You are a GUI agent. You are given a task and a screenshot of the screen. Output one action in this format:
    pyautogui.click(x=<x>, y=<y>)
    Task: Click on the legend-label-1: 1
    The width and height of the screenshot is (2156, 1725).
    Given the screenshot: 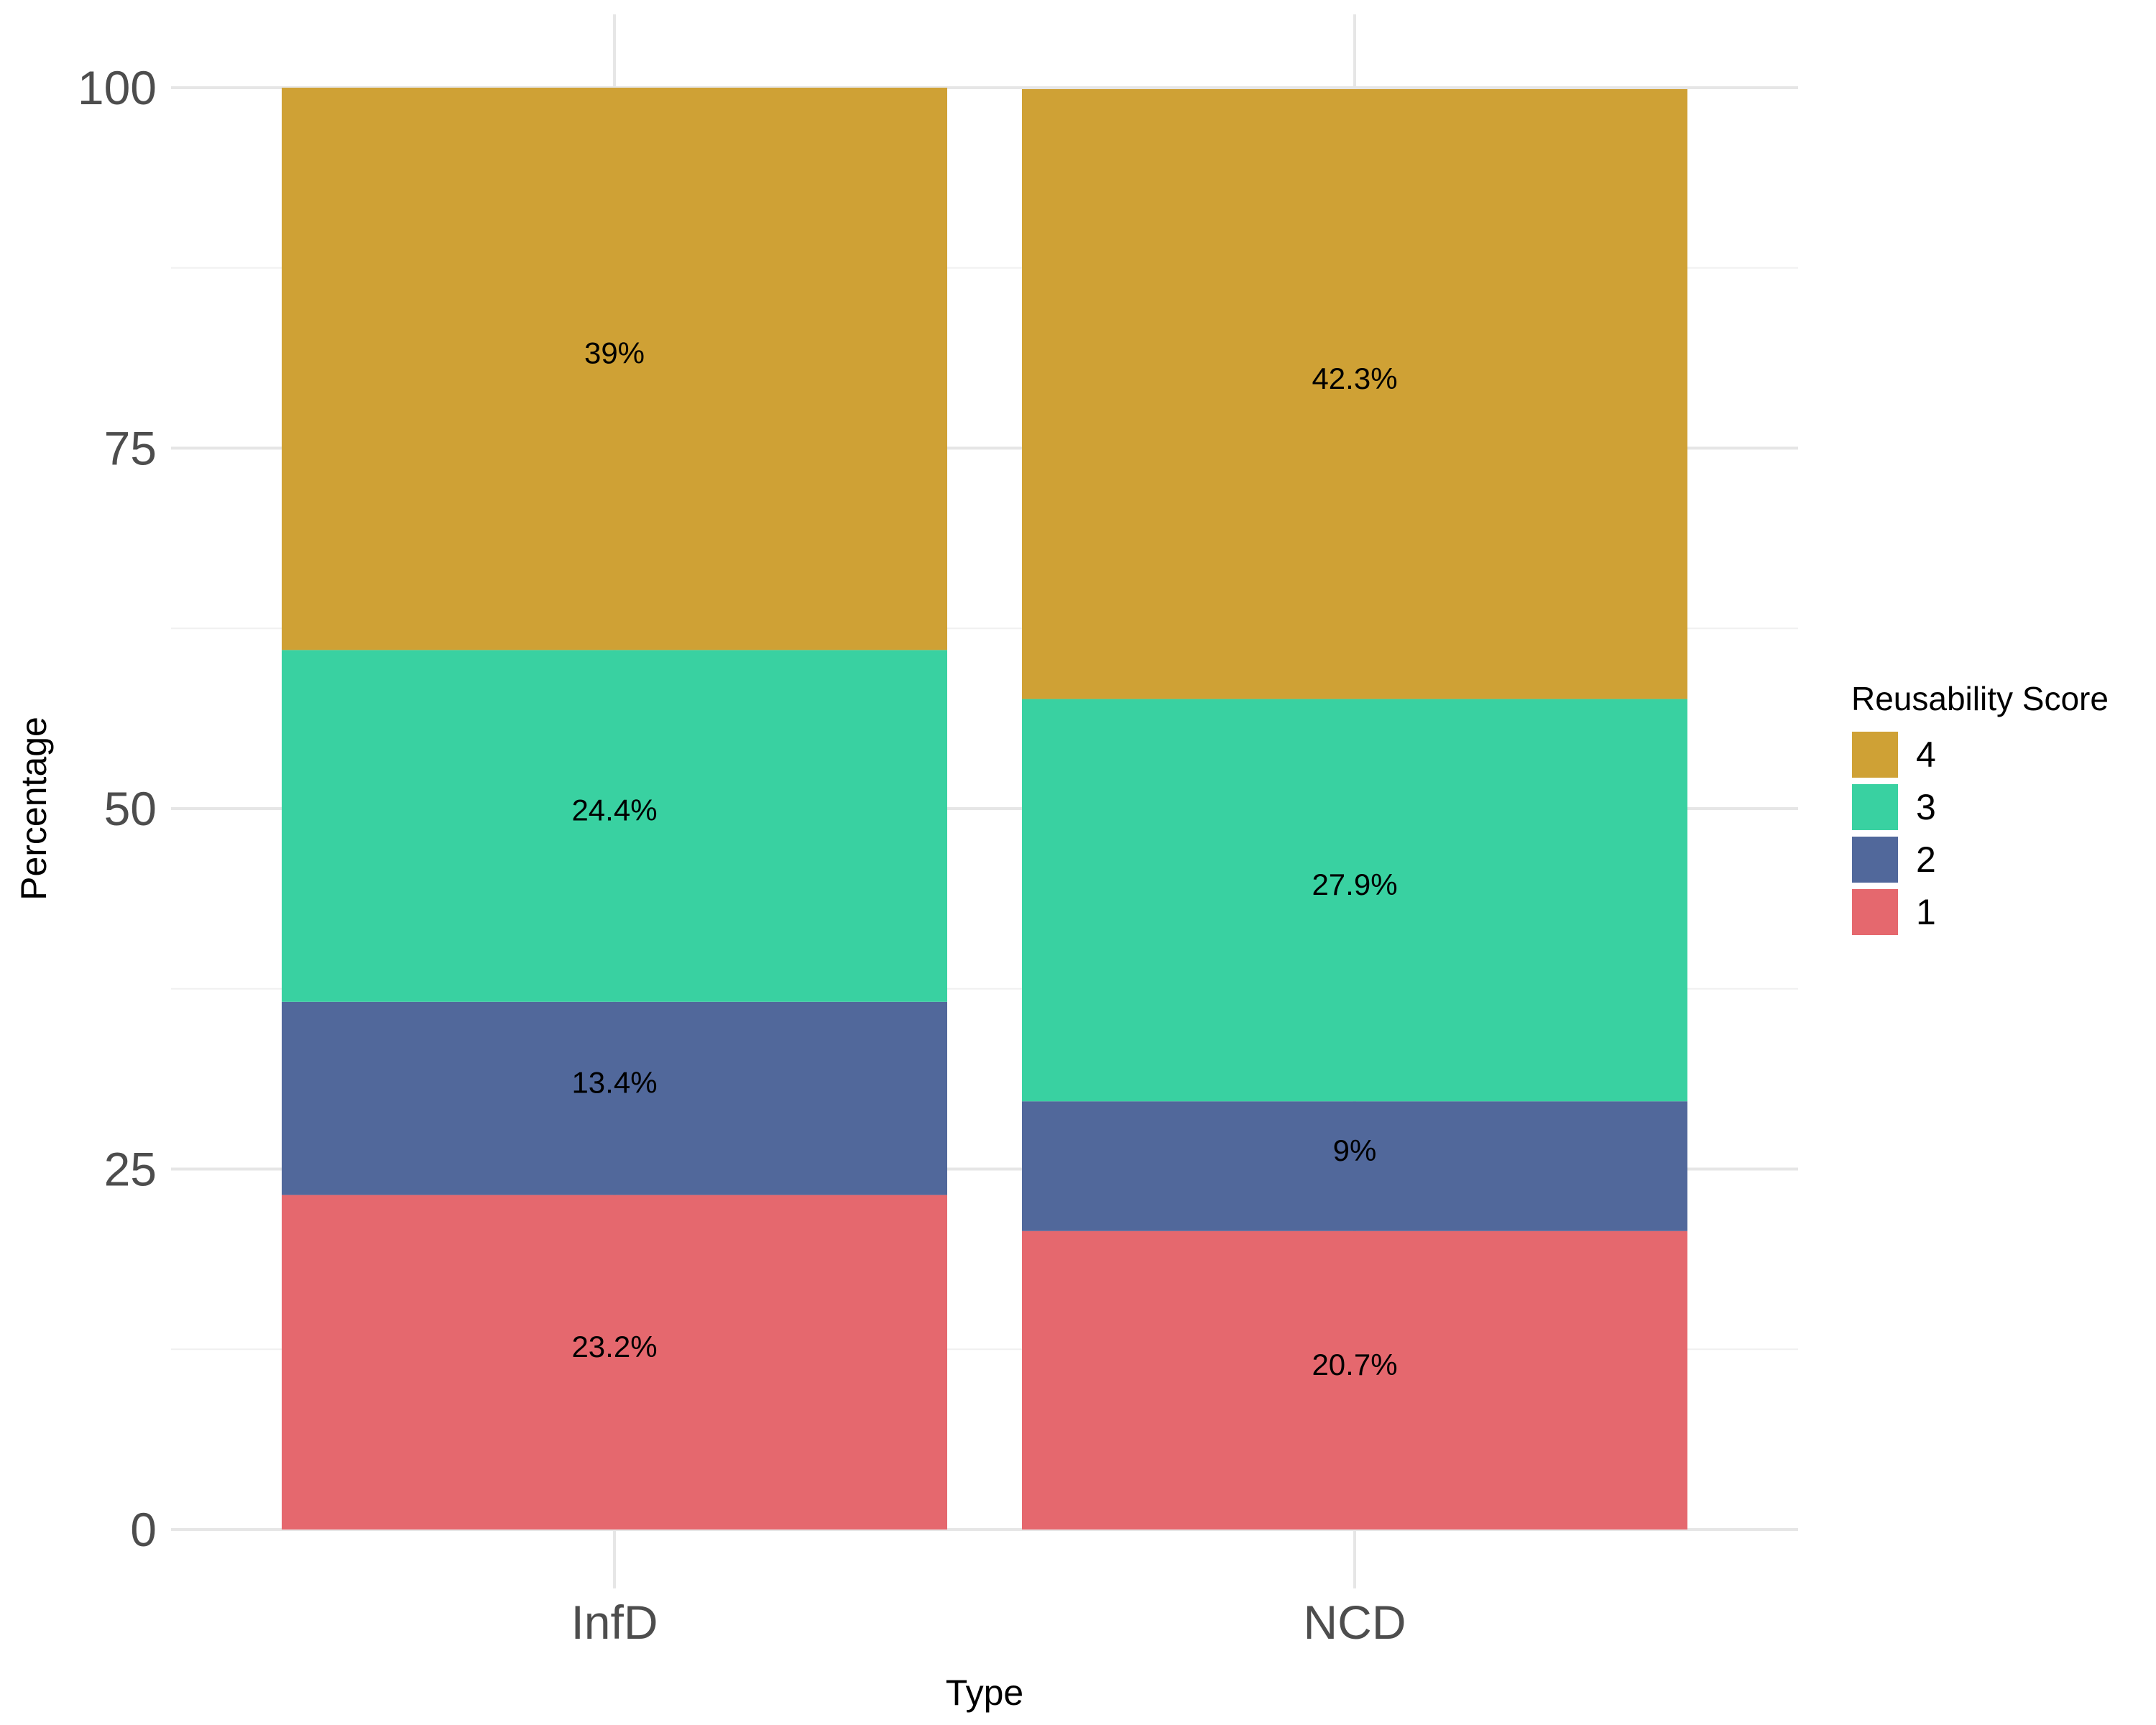 What is the action you would take?
    pyautogui.click(x=1926, y=912)
    